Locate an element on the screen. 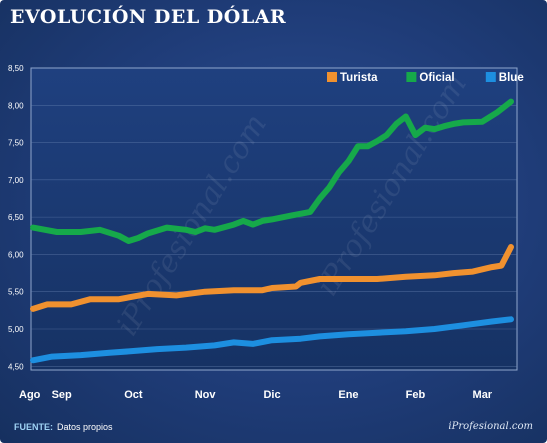 The width and height of the screenshot is (547, 443). source-text: Datos propios is located at coordinates (85, 427).